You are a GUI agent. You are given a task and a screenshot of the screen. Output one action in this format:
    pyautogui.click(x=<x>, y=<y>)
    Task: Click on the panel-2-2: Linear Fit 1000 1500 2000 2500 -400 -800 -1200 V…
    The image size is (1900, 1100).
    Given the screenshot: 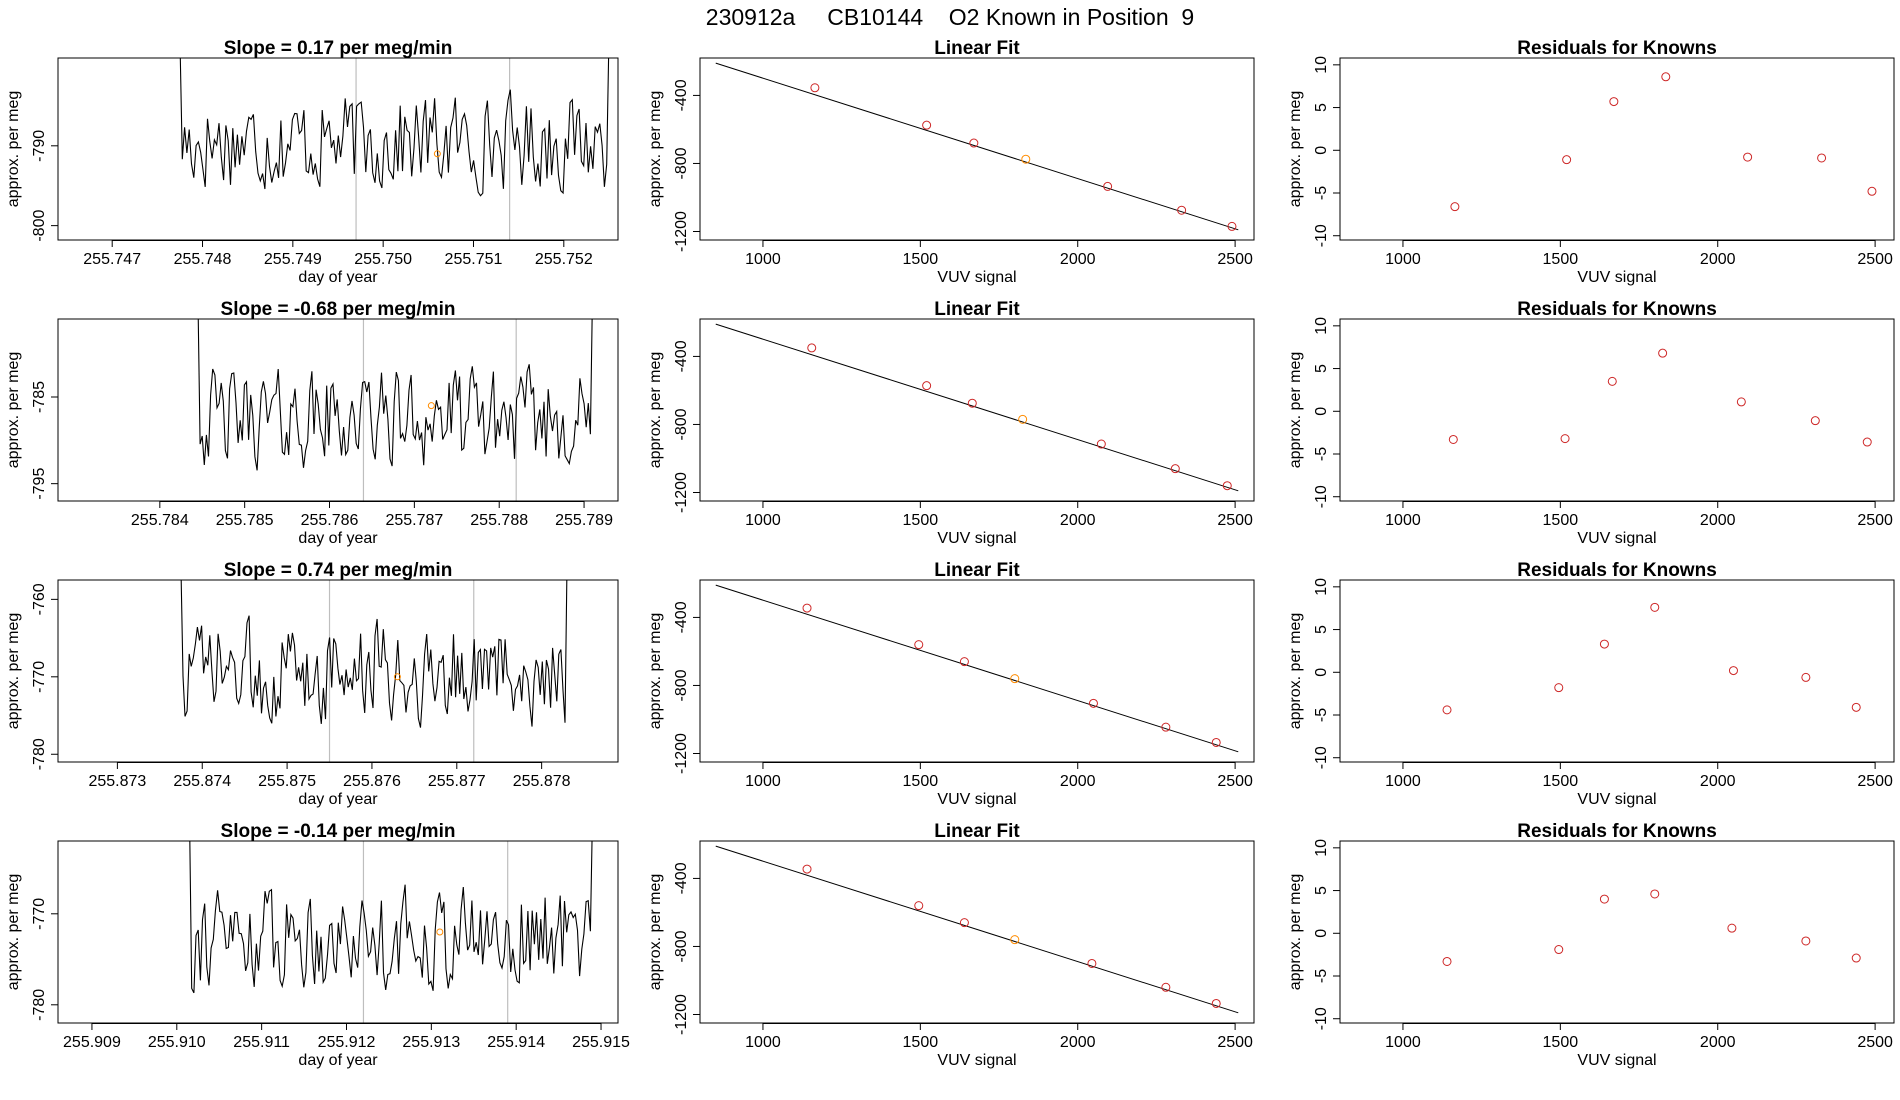 What is the action you would take?
    pyautogui.click(x=951, y=423)
    